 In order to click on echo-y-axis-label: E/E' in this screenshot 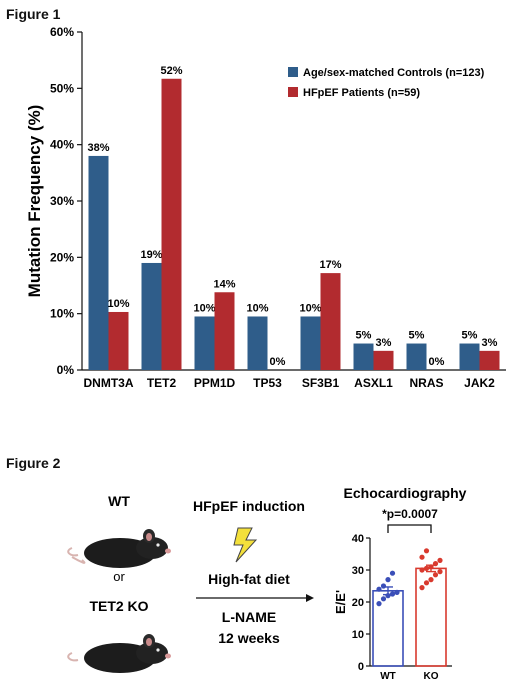, I will do `click(340, 602)`.